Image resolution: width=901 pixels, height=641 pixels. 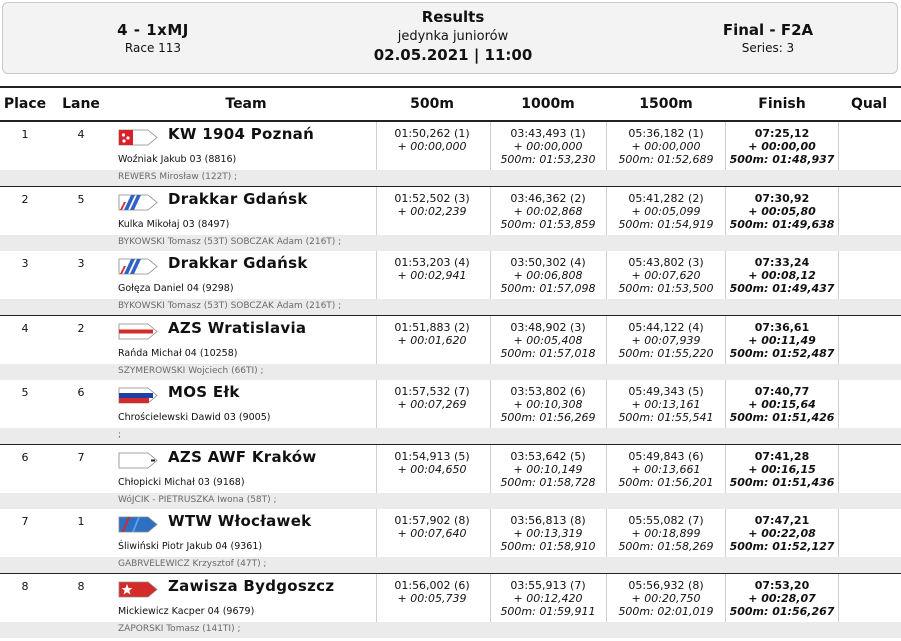 I want to click on split-500m-time: 01:53,203 (4), so click(x=432, y=262).